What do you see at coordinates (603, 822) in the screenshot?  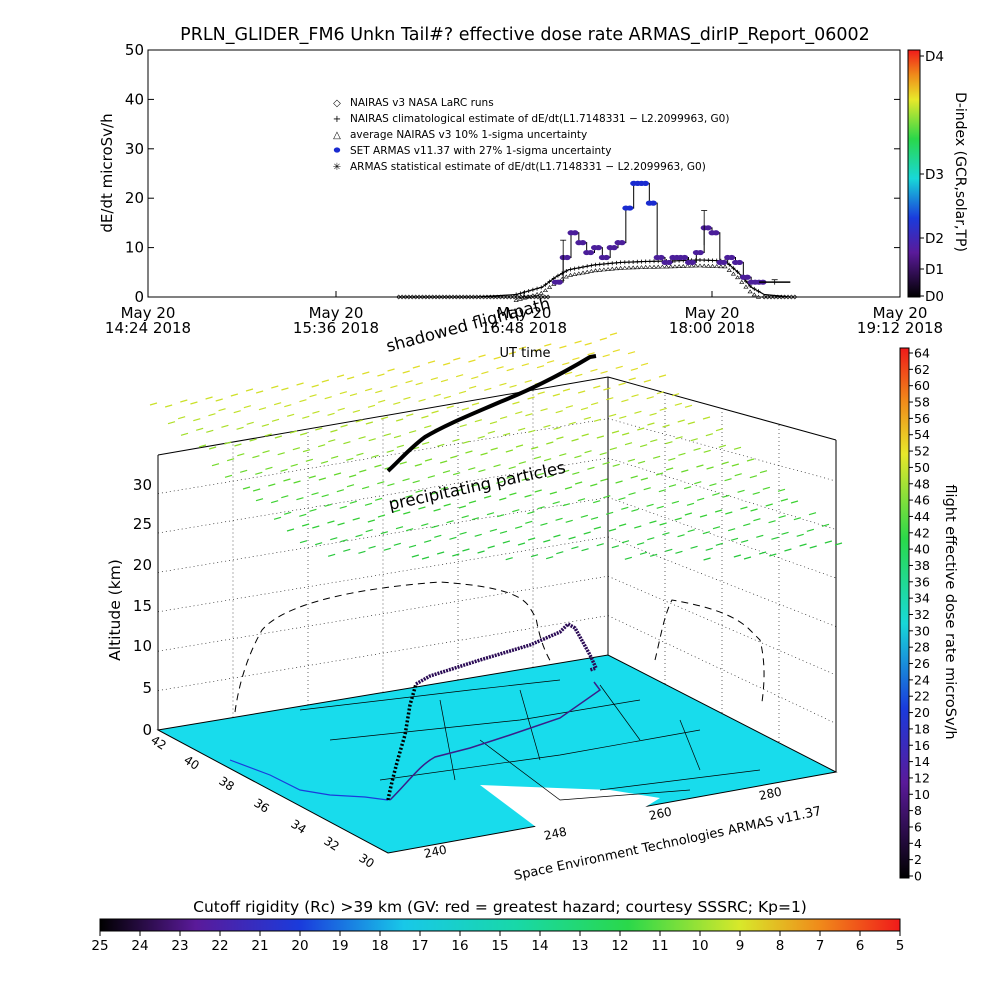 I see `longitude-ticks: 240 248 260 280` at bounding box center [603, 822].